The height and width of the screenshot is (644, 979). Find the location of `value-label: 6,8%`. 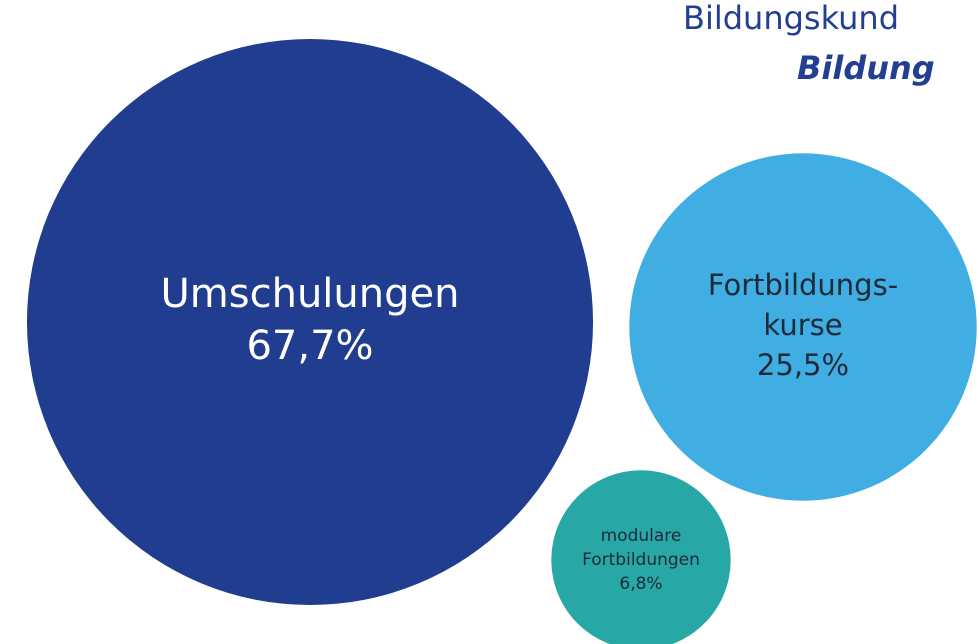

value-label: 6,8% is located at coordinates (640, 584).